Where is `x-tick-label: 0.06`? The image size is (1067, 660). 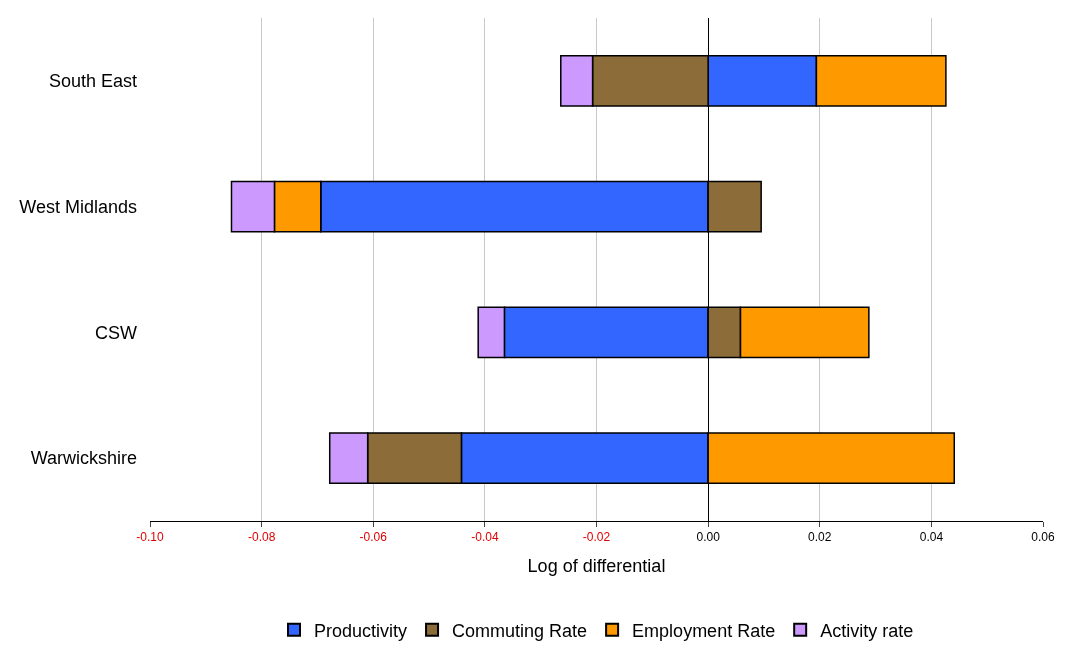
x-tick-label: 0.06 is located at coordinates (1043, 537).